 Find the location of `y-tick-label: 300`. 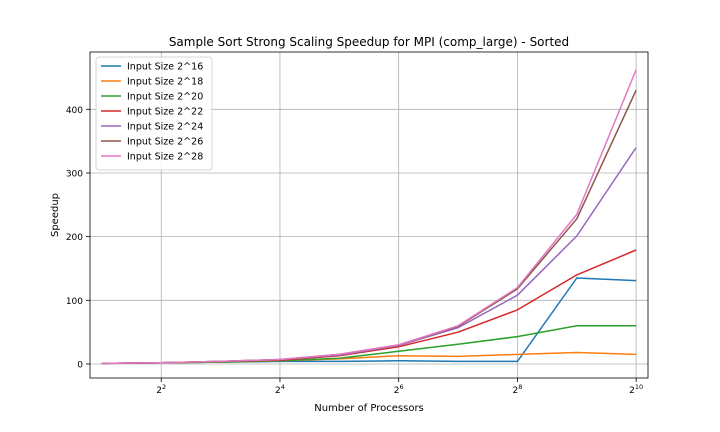

y-tick-label: 300 is located at coordinates (74, 174).